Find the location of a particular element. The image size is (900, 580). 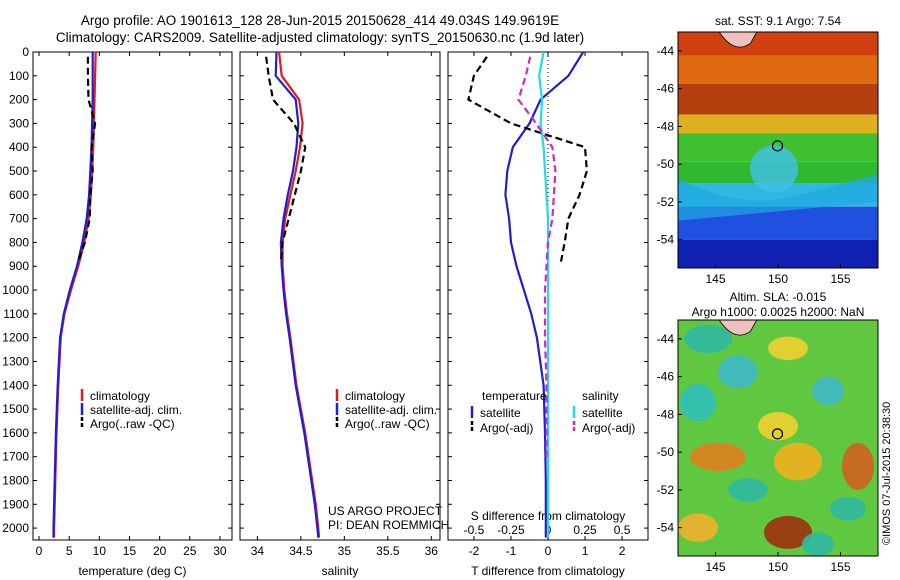

x-tick-label: 1 is located at coordinates (585, 551).